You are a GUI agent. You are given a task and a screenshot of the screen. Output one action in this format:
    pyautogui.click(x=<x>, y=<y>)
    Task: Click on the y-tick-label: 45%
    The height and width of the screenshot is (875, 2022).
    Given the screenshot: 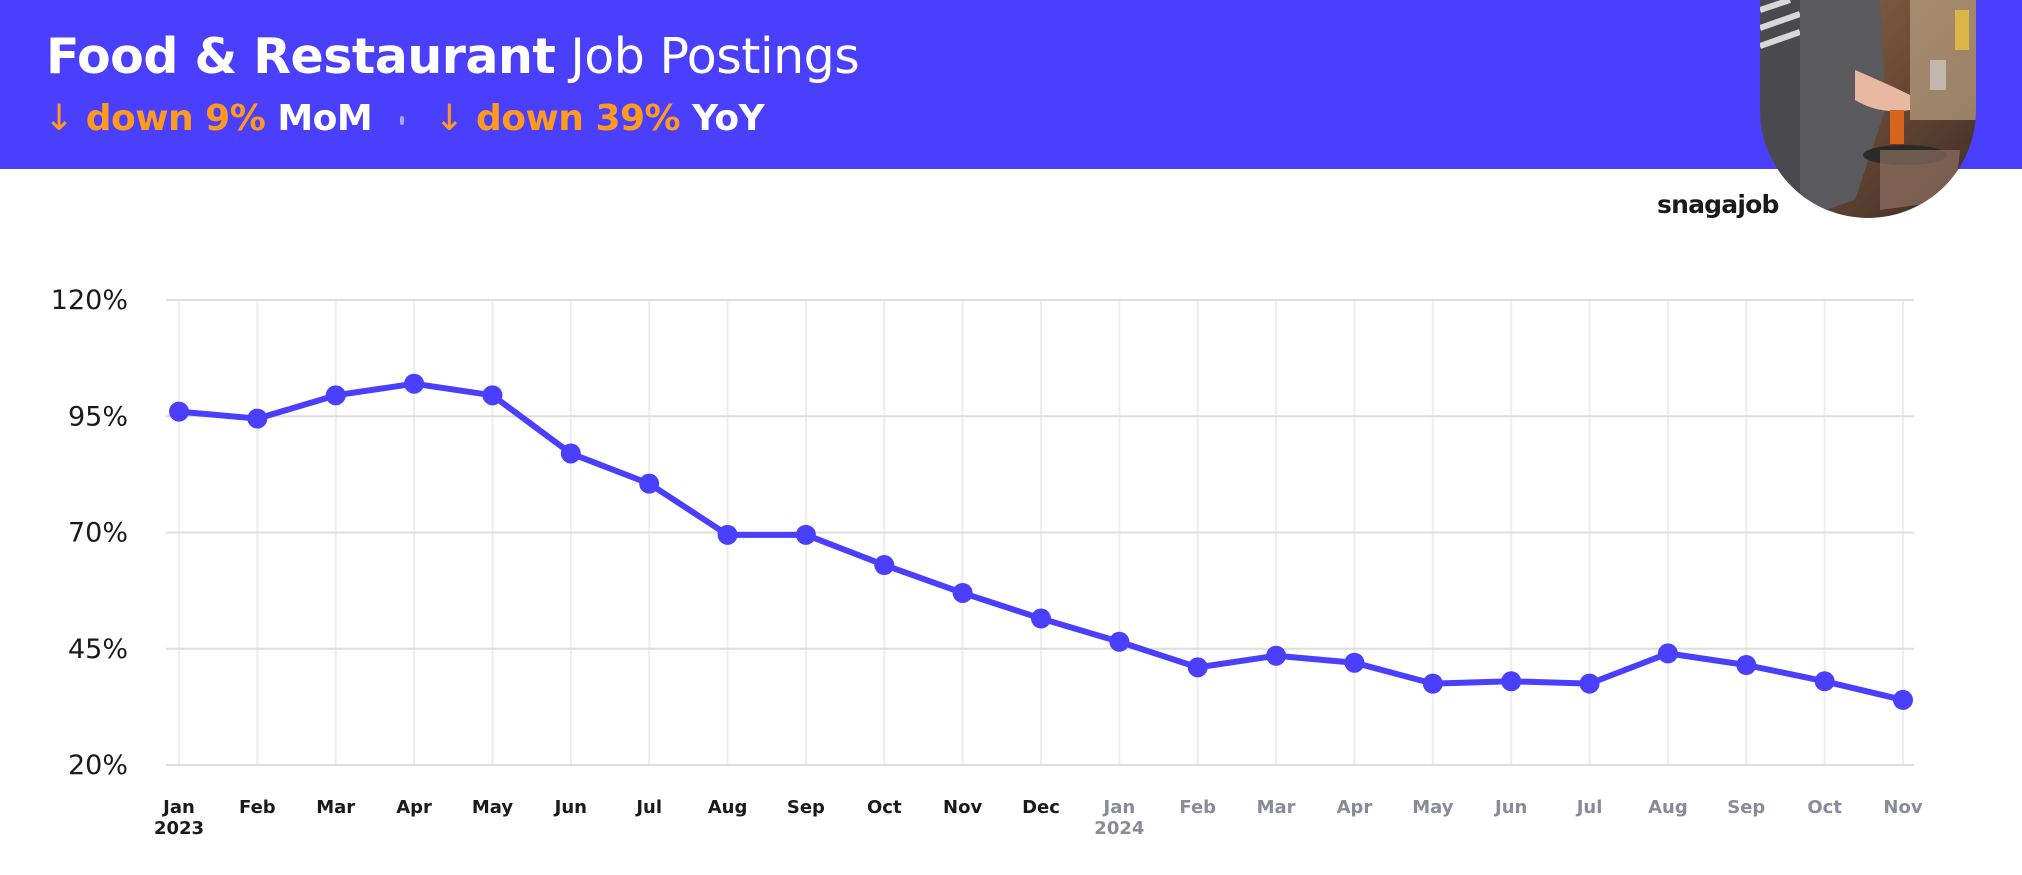 What is the action you would take?
    pyautogui.click(x=98, y=649)
    